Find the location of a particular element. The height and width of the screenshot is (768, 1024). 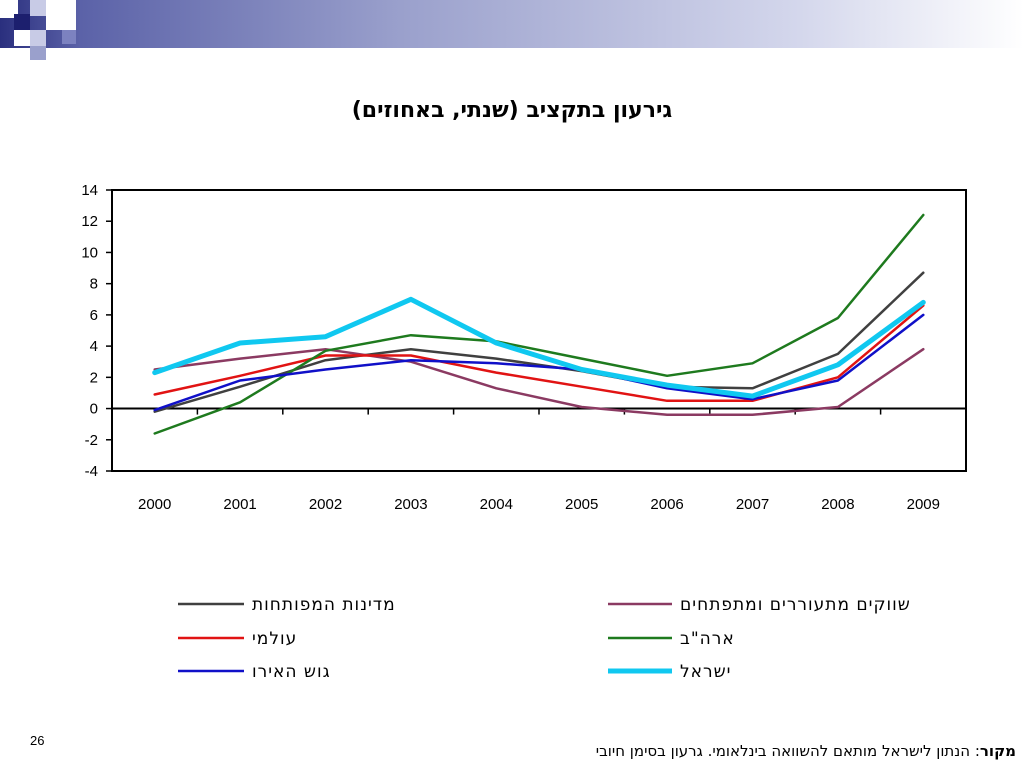

x-tick-label: 2004 is located at coordinates (496, 504).